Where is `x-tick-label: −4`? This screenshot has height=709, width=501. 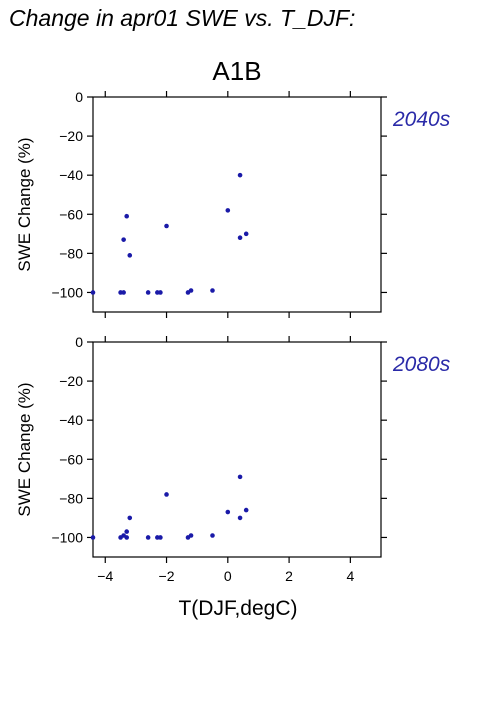
x-tick-label: −4 is located at coordinates (105, 576).